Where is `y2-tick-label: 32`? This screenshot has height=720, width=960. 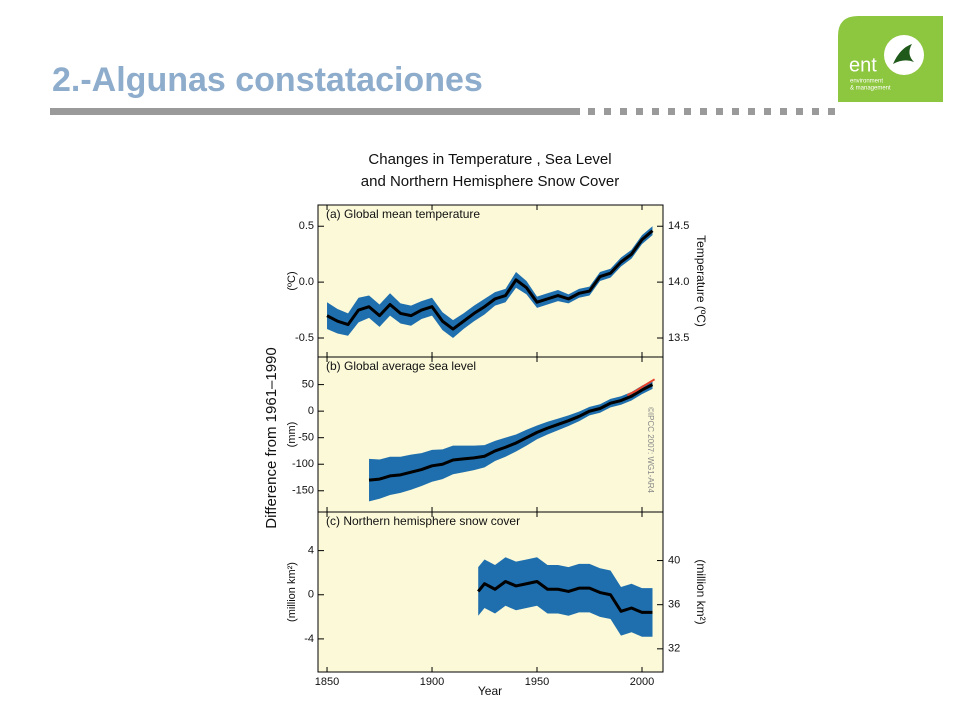
y2-tick-label: 32 is located at coordinates (674, 649).